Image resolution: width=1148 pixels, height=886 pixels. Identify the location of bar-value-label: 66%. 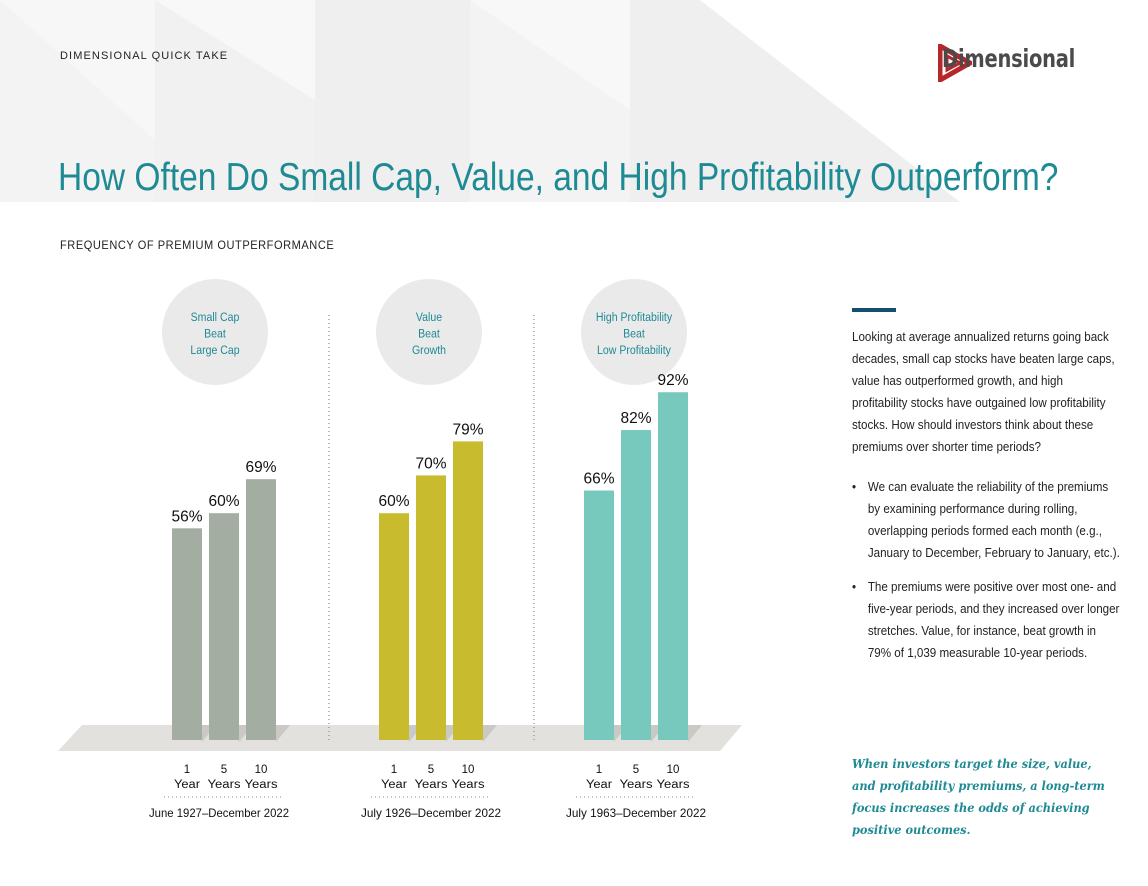
(598, 479).